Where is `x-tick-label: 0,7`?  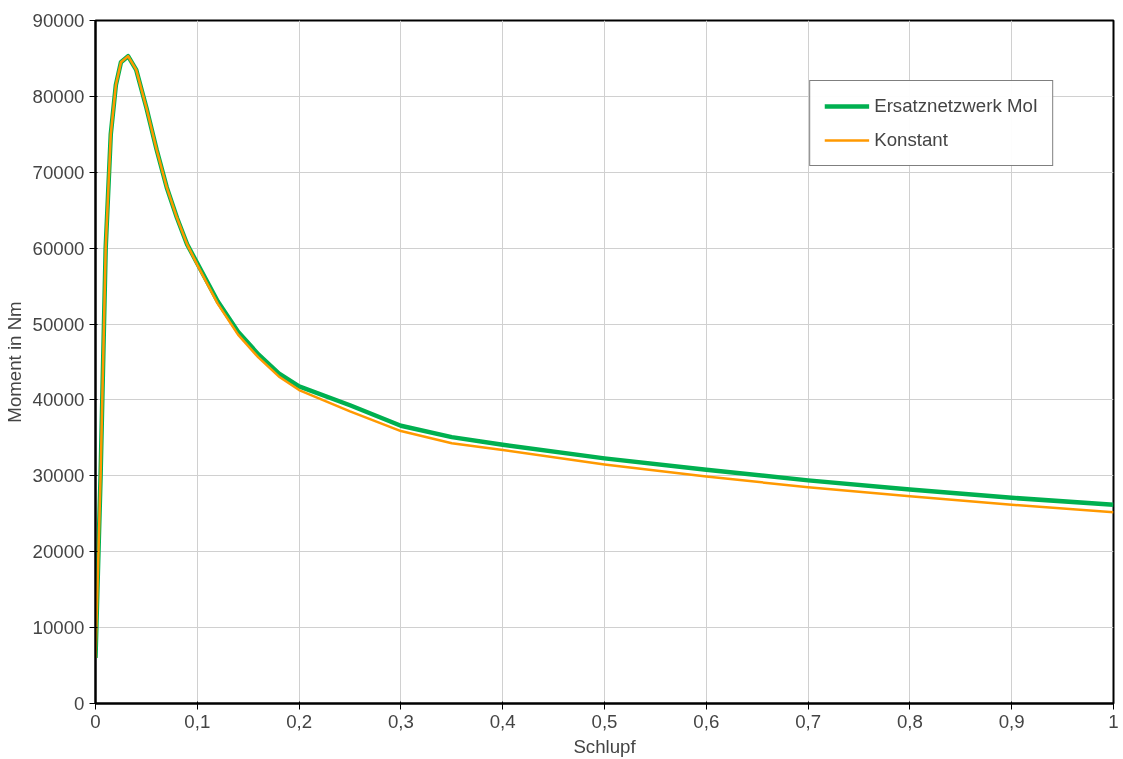
x-tick-label: 0,7 is located at coordinates (808, 721).